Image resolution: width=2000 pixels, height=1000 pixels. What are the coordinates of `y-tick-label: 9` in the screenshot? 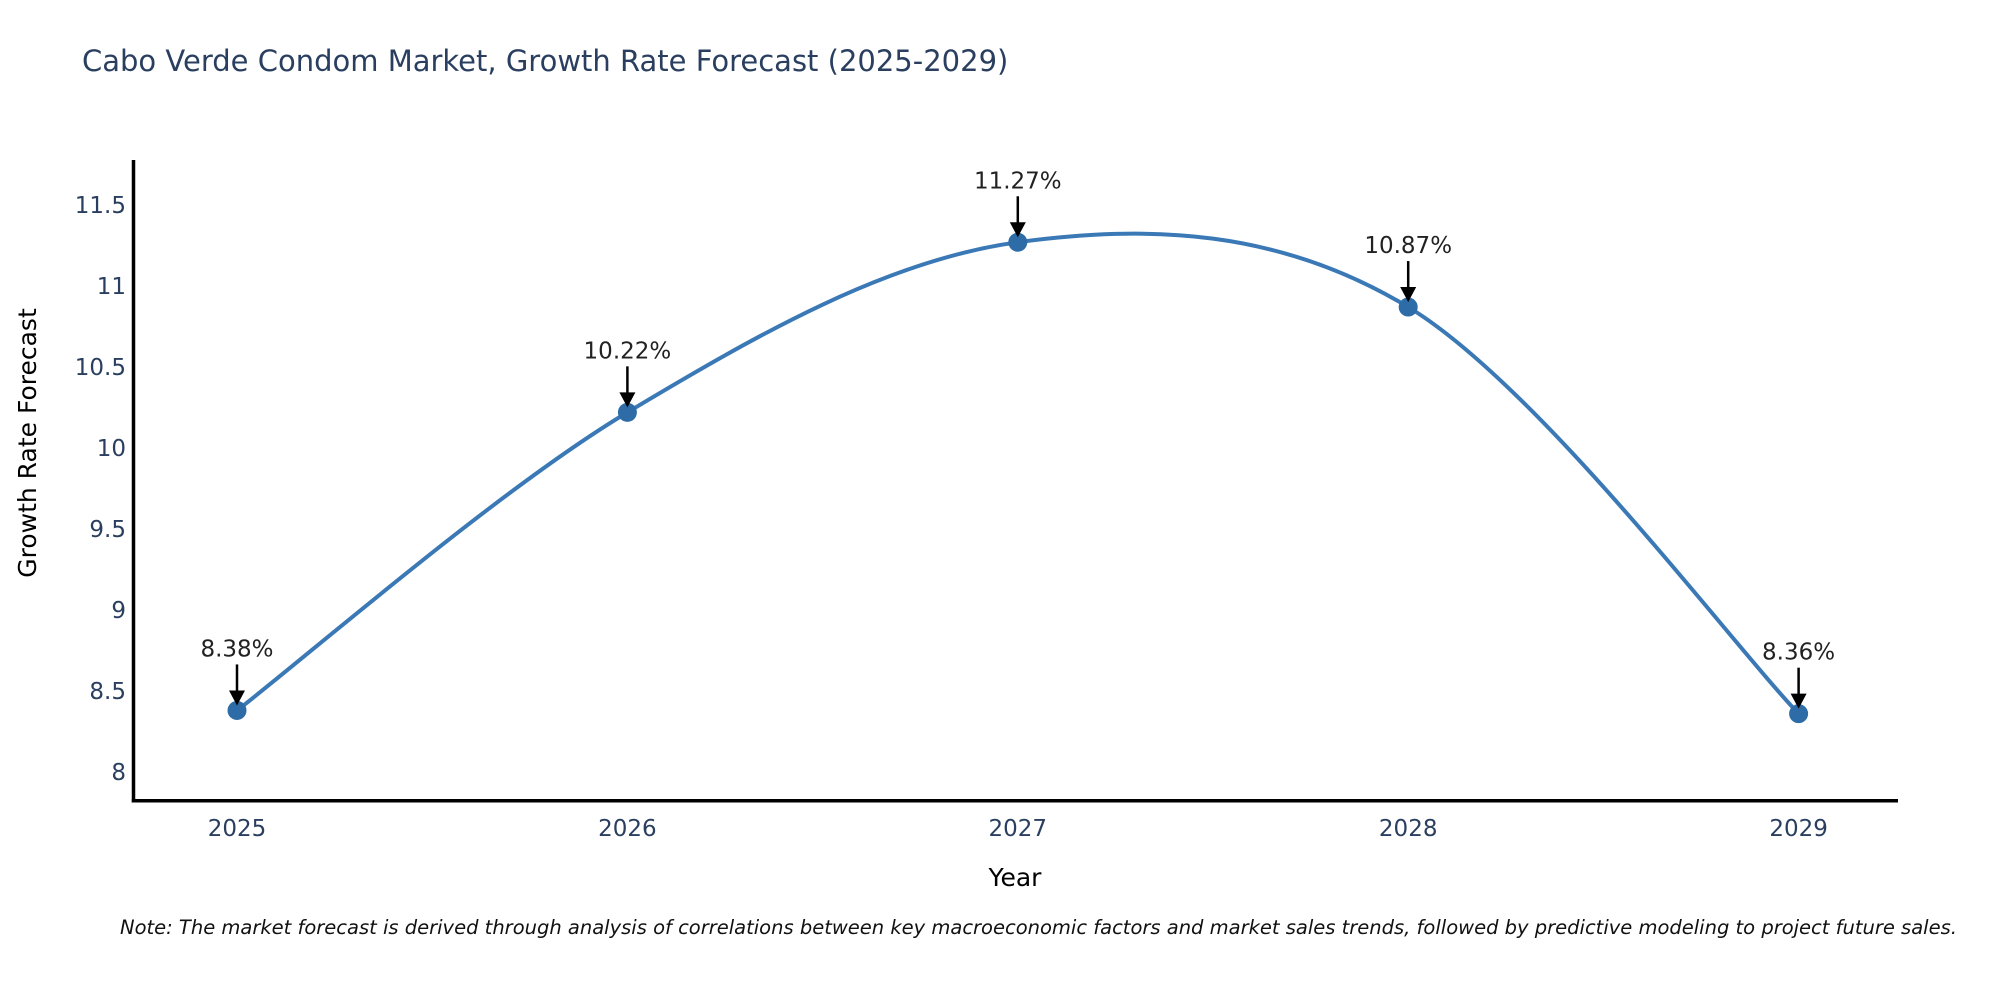 It's located at (118, 611).